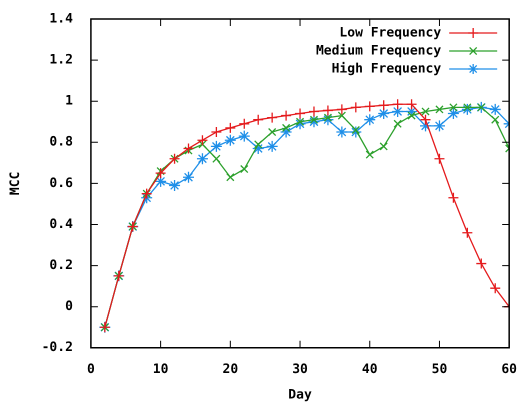  Describe the element at coordinates (300, 395) in the screenshot. I see `x-axis-title: Day` at that location.